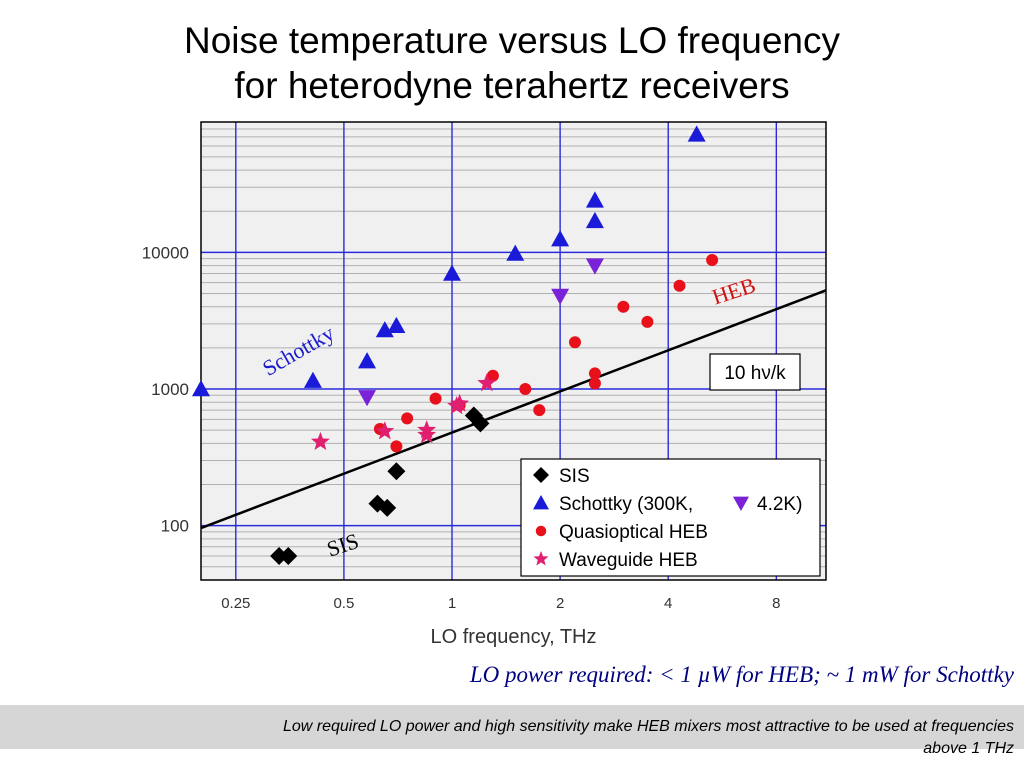 This screenshot has height=768, width=1024. Describe the element at coordinates (512, 40) in the screenshot. I see `title-line-1: Noise temperature versus LO frequency` at that location.